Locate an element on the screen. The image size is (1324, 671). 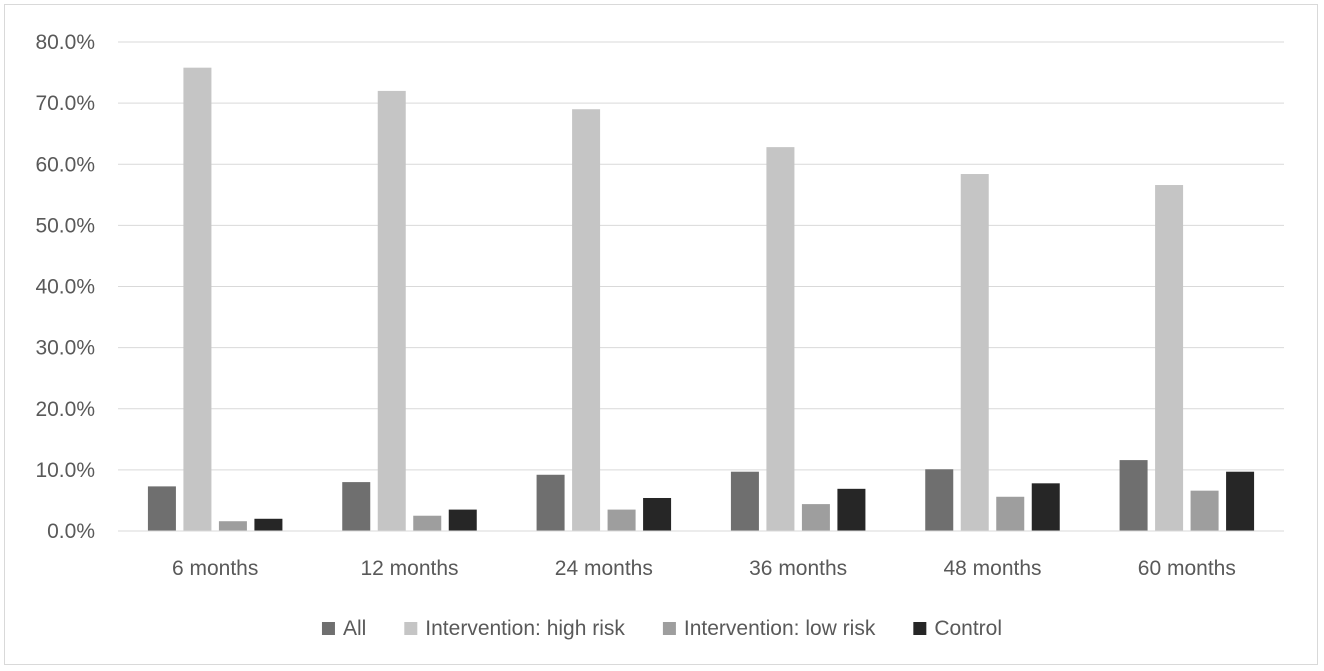
y-tick-label: 80.0% is located at coordinates (65, 42).